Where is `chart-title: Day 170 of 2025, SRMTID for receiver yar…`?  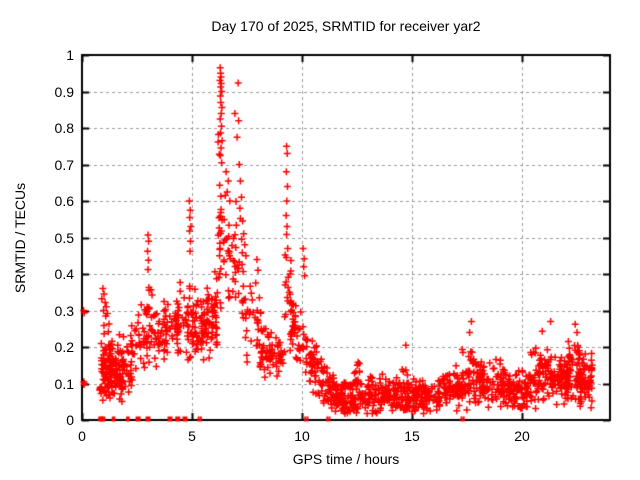
chart-title: Day 170 of 2025, SRMTID for receiver yar… is located at coordinates (346, 26).